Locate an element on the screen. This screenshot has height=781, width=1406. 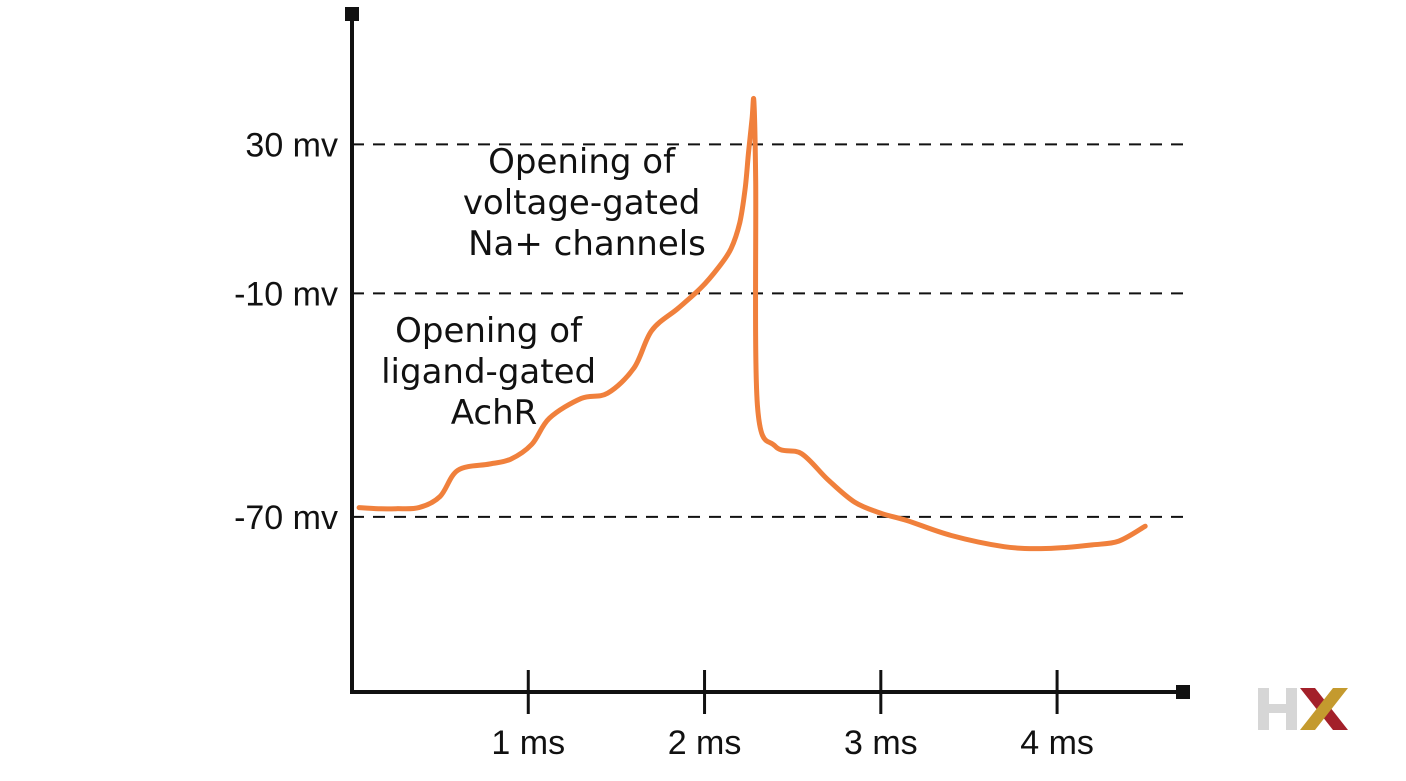
annotation-line: ligand-gated is located at coordinates (488, 372).